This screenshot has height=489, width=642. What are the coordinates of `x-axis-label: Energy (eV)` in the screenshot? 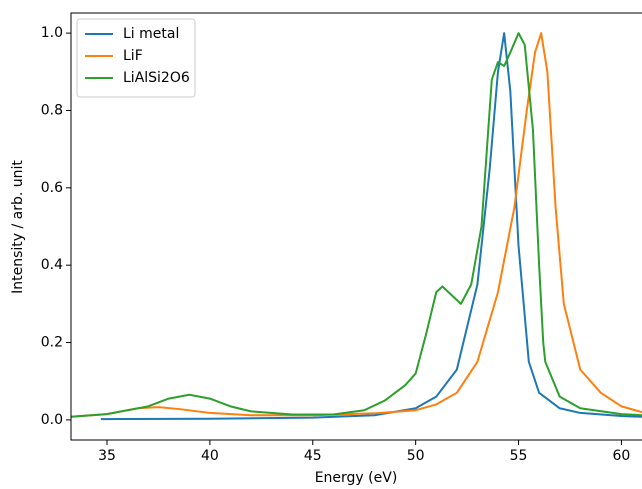 It's located at (356, 478).